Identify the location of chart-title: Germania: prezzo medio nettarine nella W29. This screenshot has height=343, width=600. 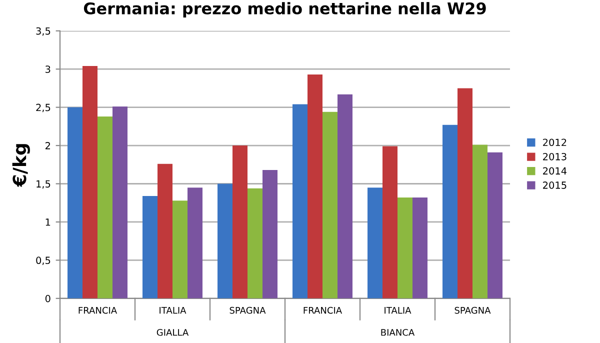
(285, 10).